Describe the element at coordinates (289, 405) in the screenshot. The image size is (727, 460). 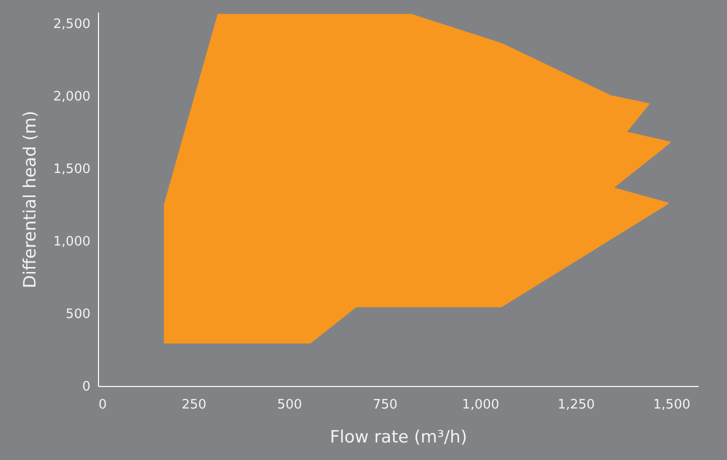
I see `x-tick-label: 500` at that location.